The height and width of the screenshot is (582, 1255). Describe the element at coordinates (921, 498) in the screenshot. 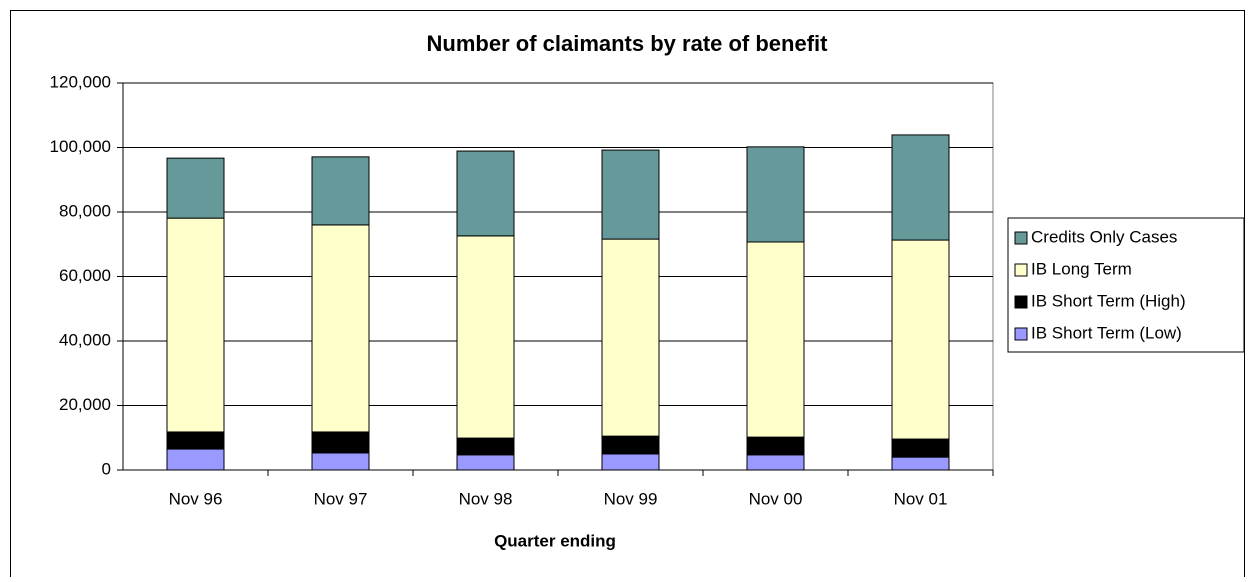

I see `x-tick-label: Nov 01` at that location.